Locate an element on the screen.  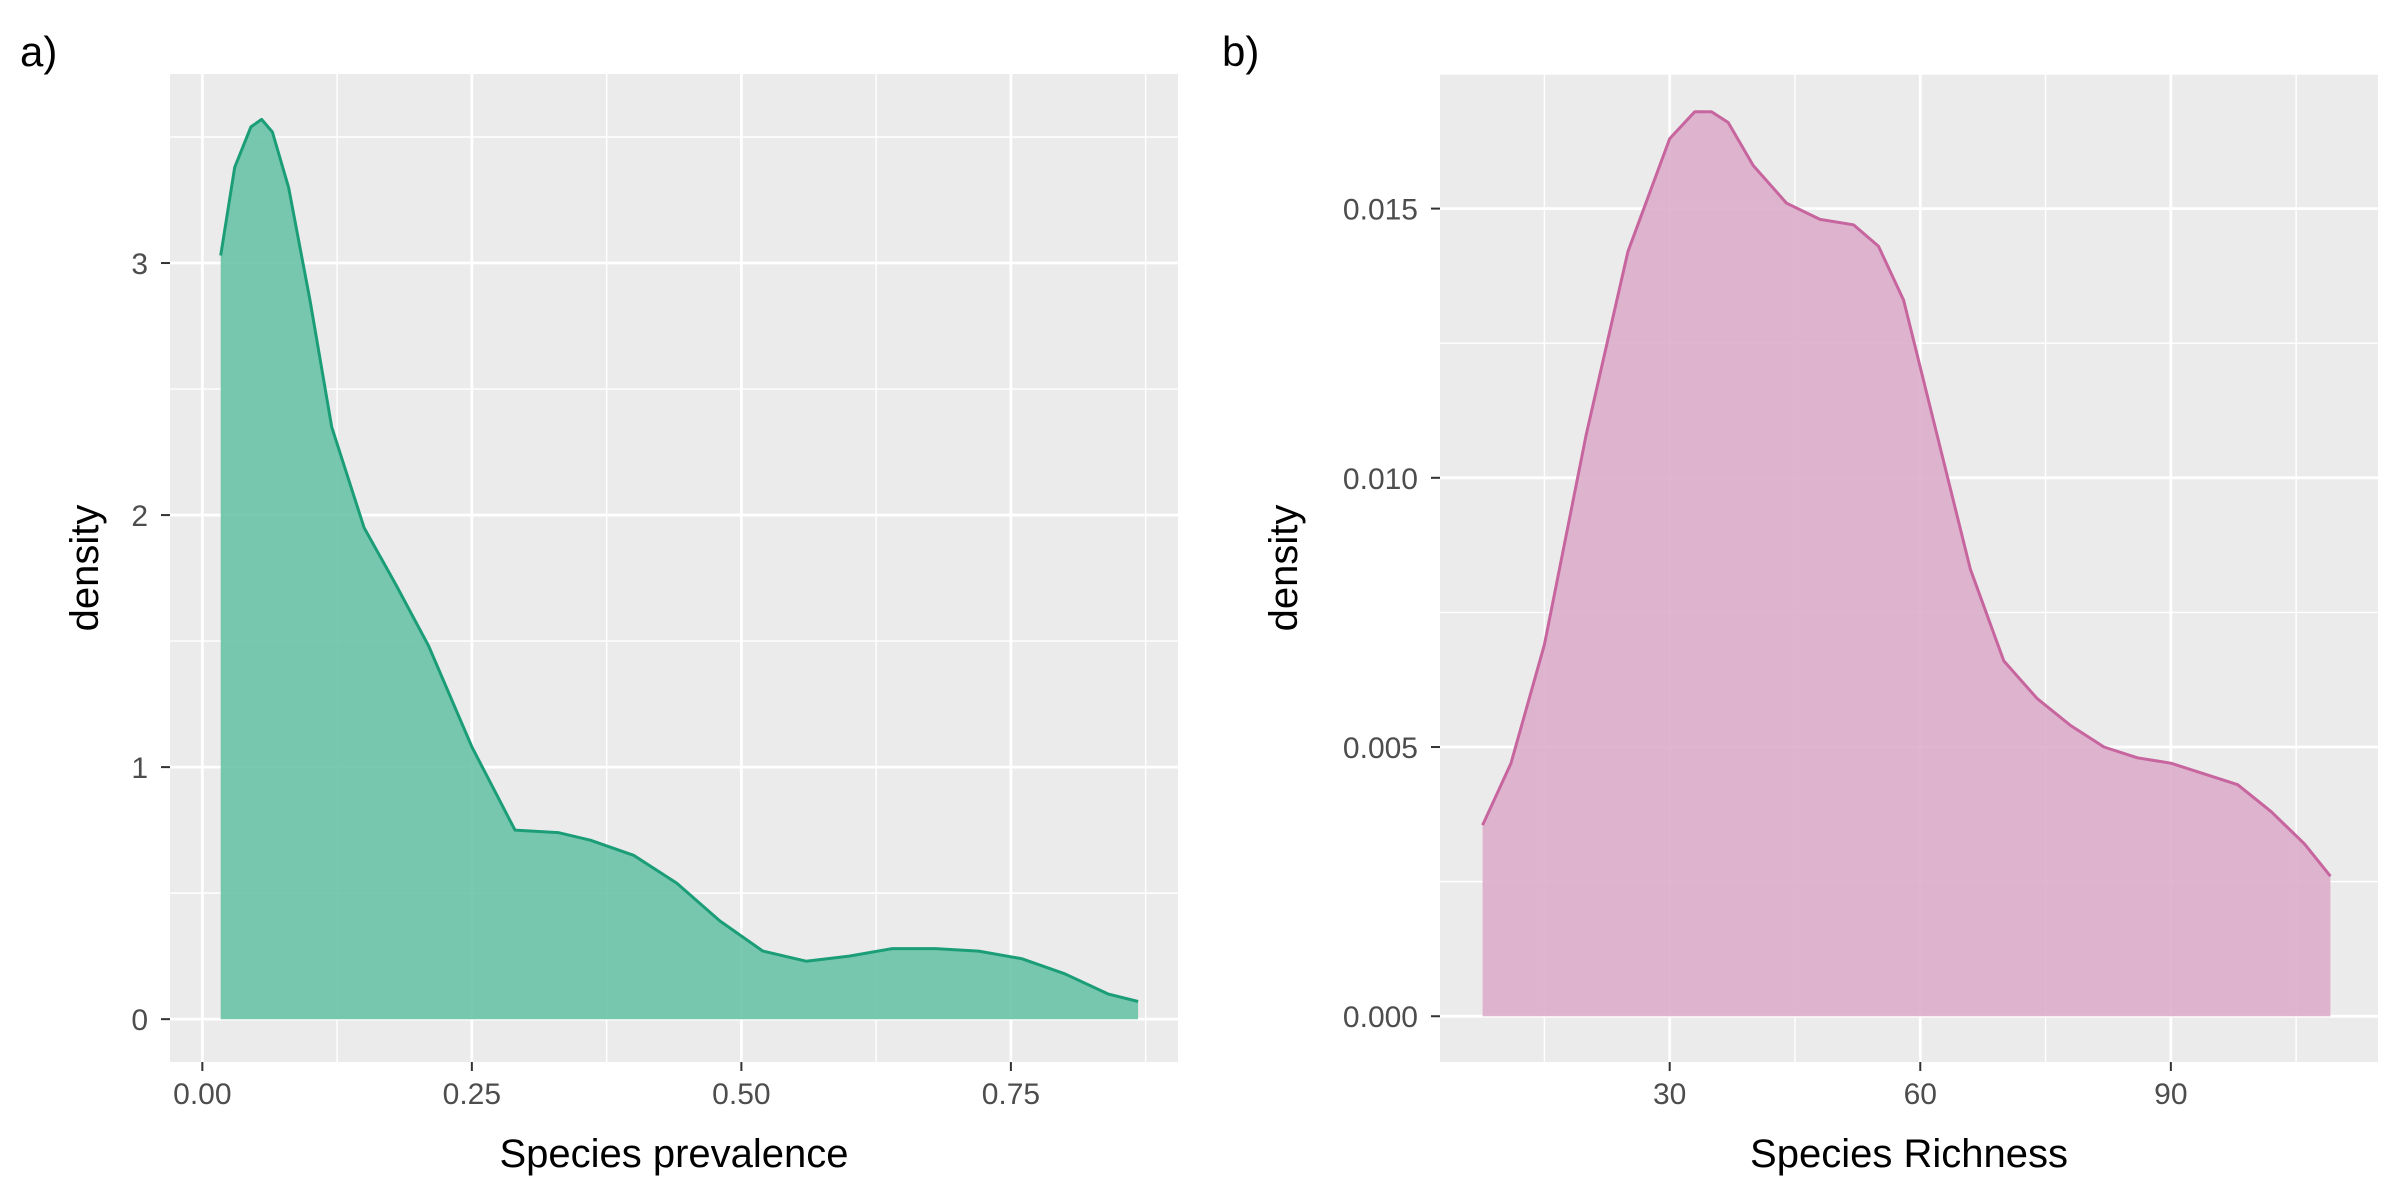
x-tick-label: 0.75 is located at coordinates (1011, 1094).